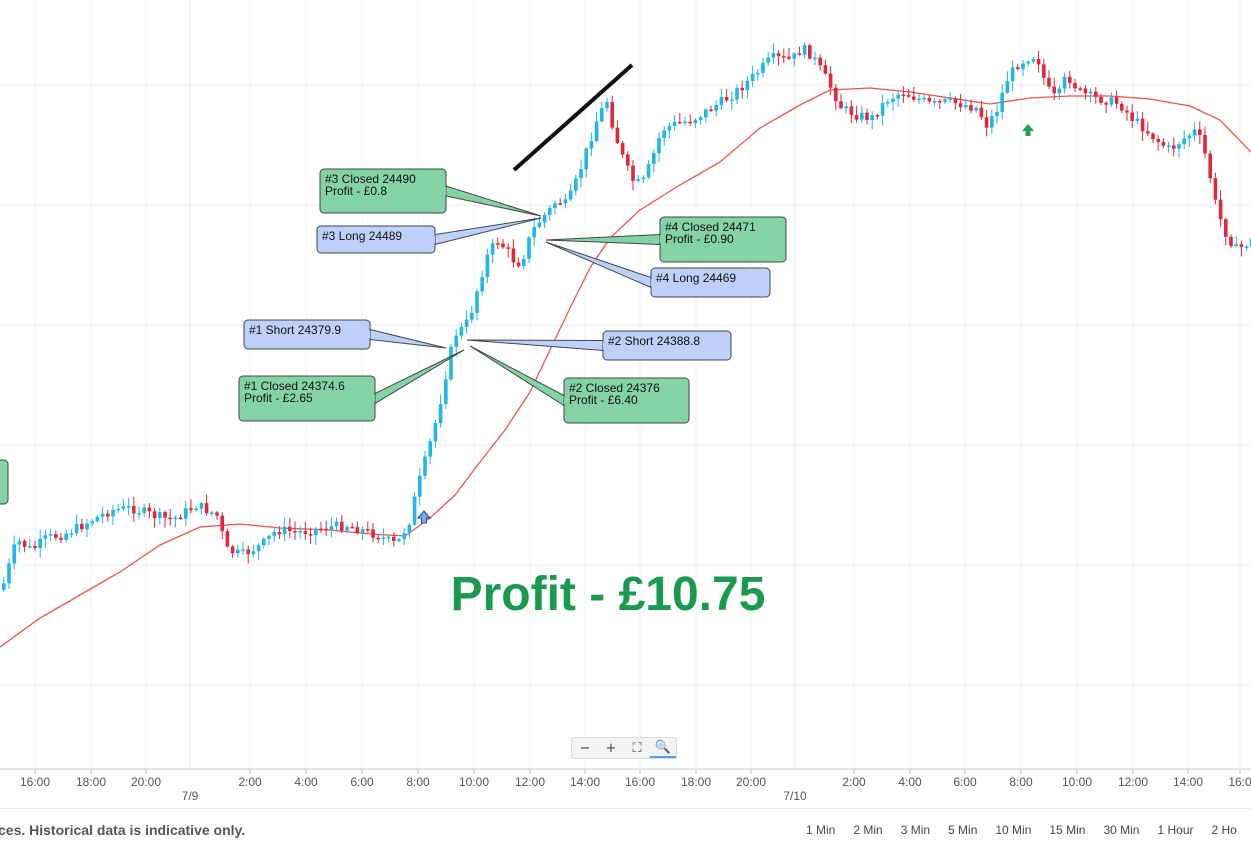 The height and width of the screenshot is (852, 1251). Describe the element at coordinates (608, 594) in the screenshot. I see `profit-label: Profit - £10.75` at that location.